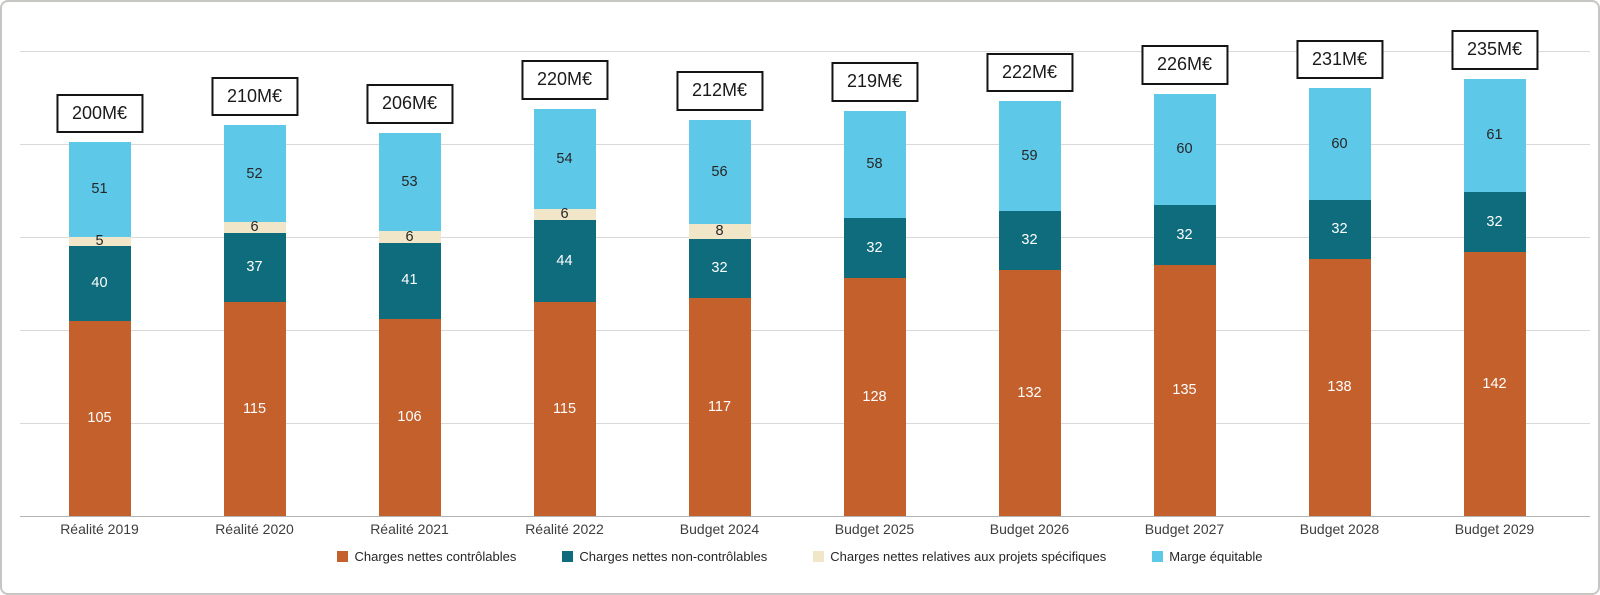 The image size is (1600, 595). I want to click on segment-value-label: 53, so click(409, 181).